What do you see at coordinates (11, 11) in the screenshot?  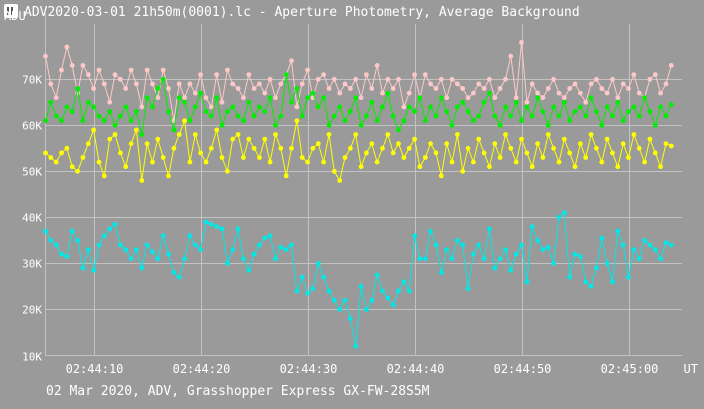 I see `chart-app-icon` at bounding box center [11, 11].